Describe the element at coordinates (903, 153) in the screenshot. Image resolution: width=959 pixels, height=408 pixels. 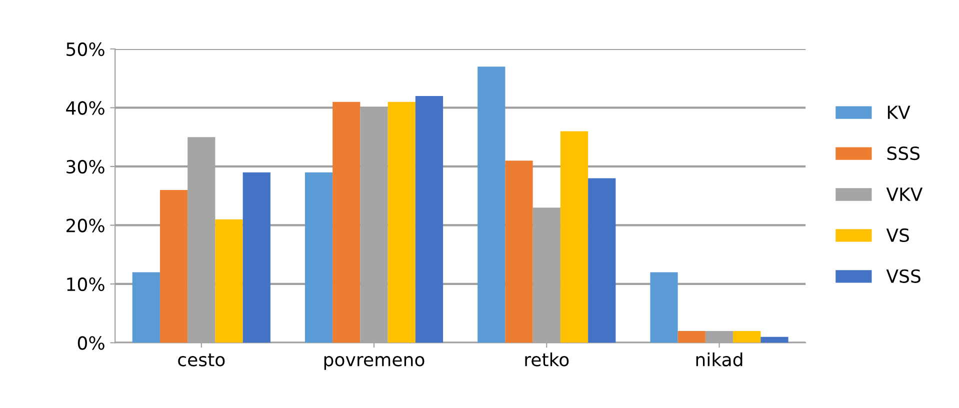
I see `legend-label: SSS` at that location.